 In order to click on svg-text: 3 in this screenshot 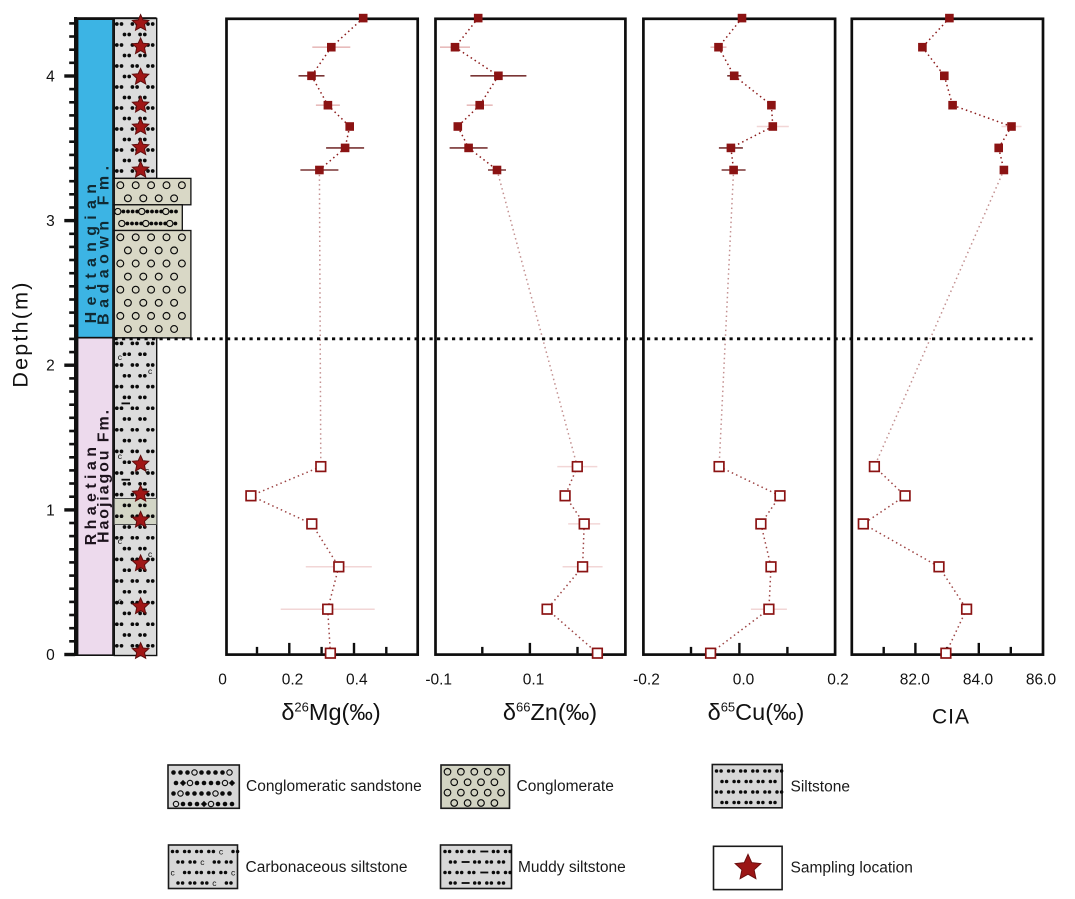, I will do `click(50, 221)`.